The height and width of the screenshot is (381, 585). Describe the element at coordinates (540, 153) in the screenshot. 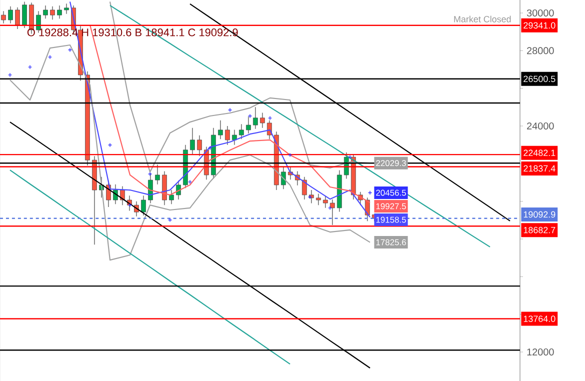

I see `ref-line-label: 22482.1` at that location.